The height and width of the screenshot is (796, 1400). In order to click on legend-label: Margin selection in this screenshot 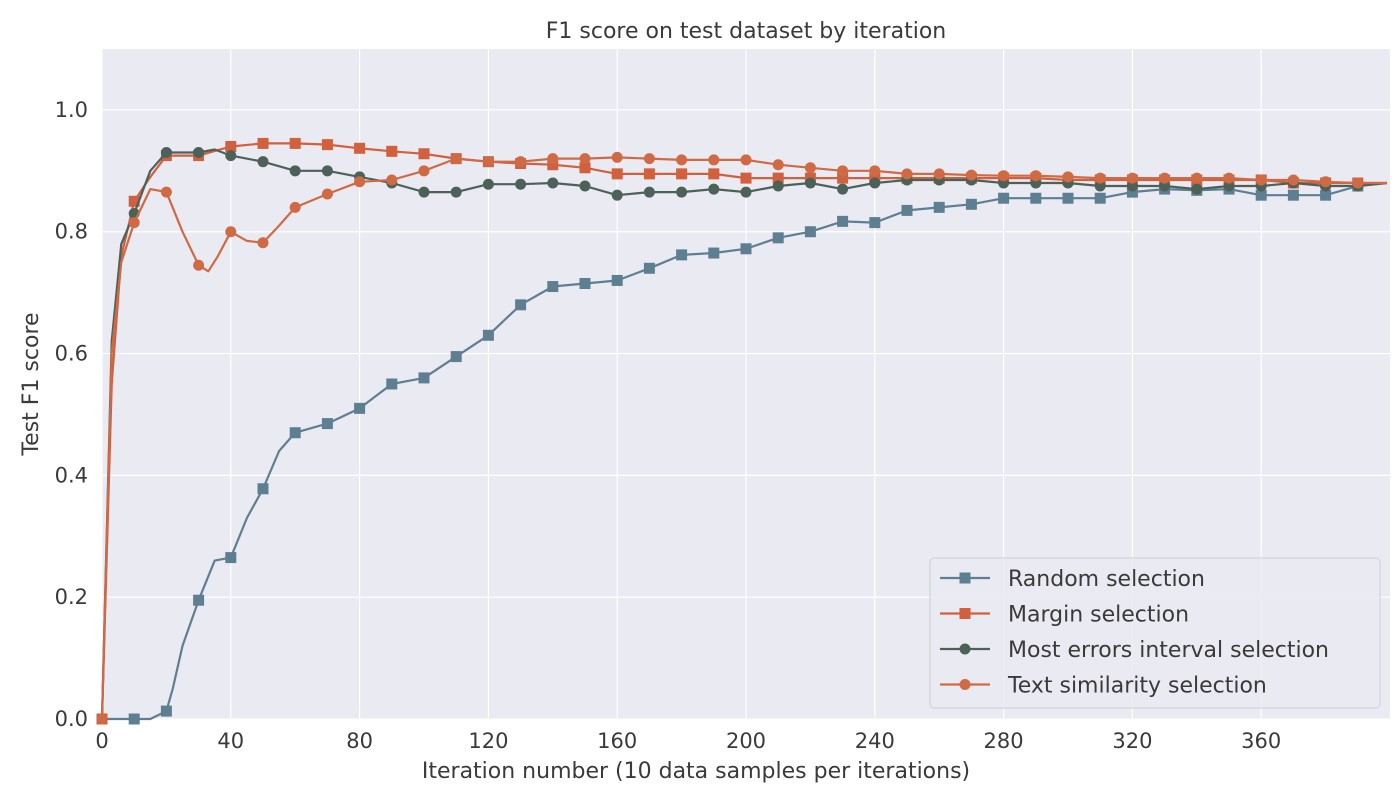, I will do `click(1098, 615)`.